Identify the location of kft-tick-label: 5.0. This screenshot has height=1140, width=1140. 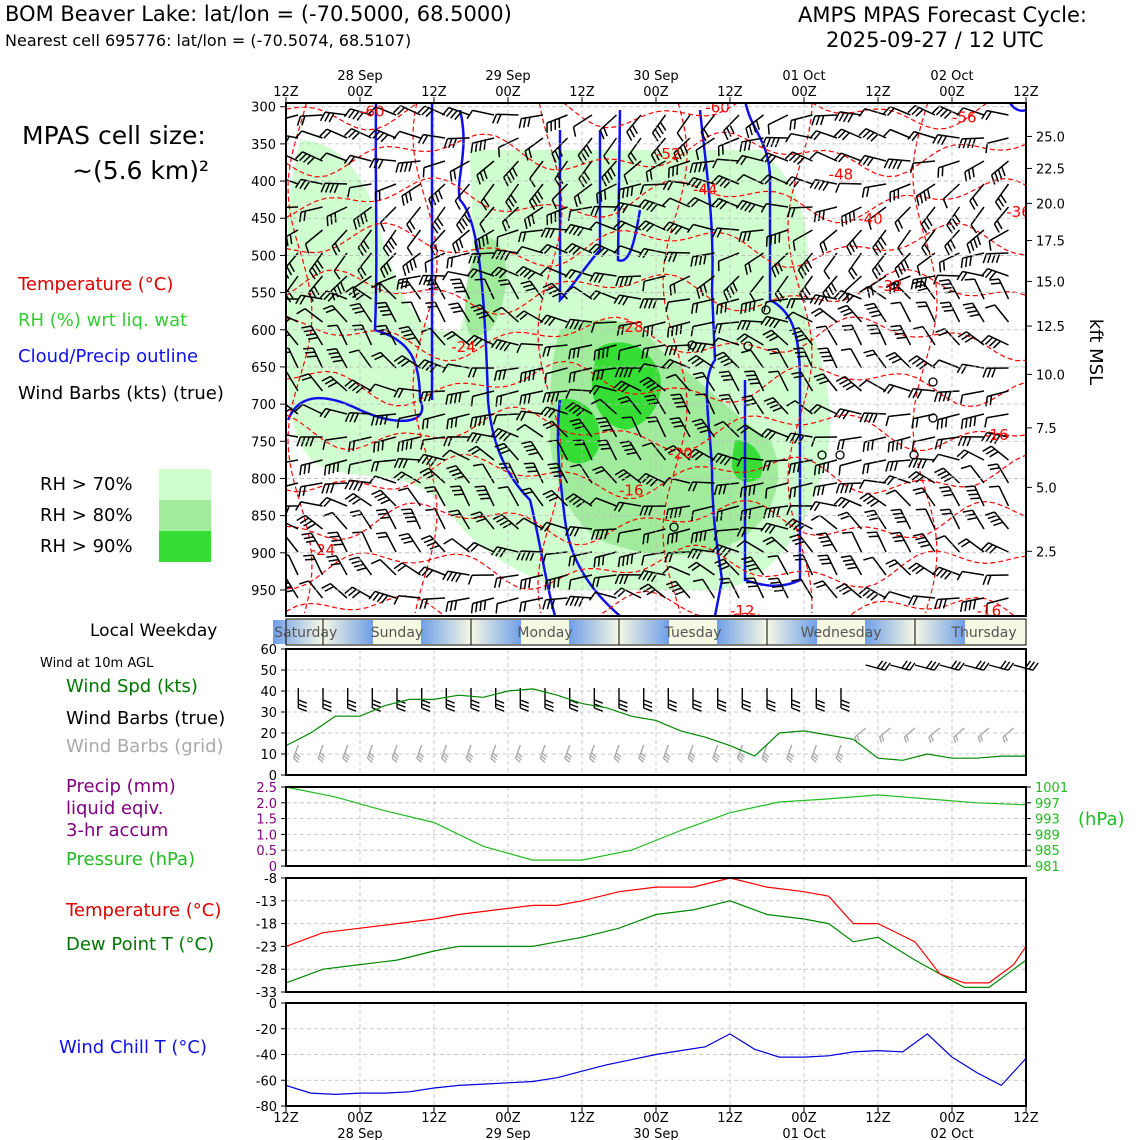
(1046, 488).